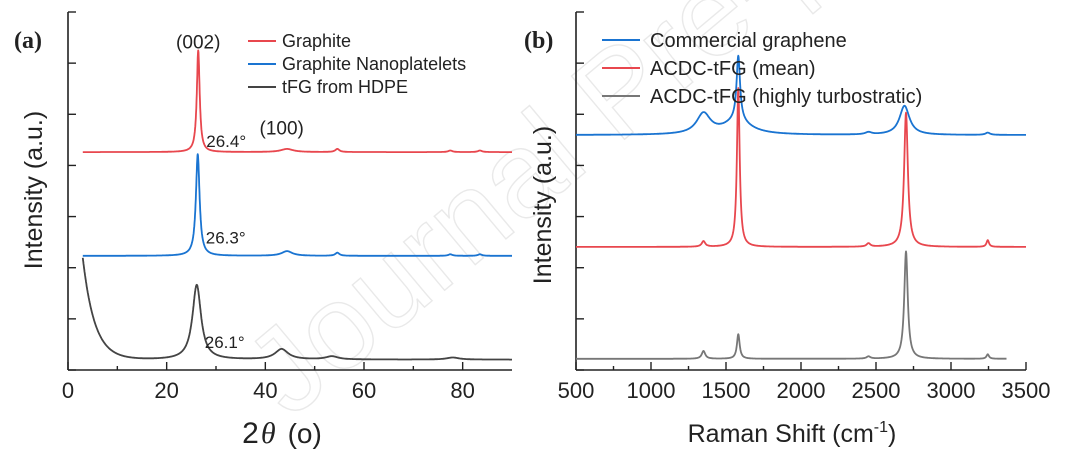  What do you see at coordinates (651, 390) in the screenshot?
I see `panel-b-x-tick-label-1000: 1000` at bounding box center [651, 390].